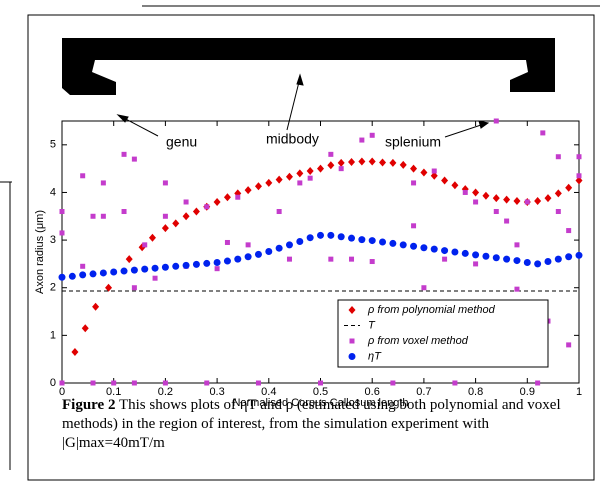 The image size is (600, 492). I want to click on x-tick-label: 1, so click(579, 392).